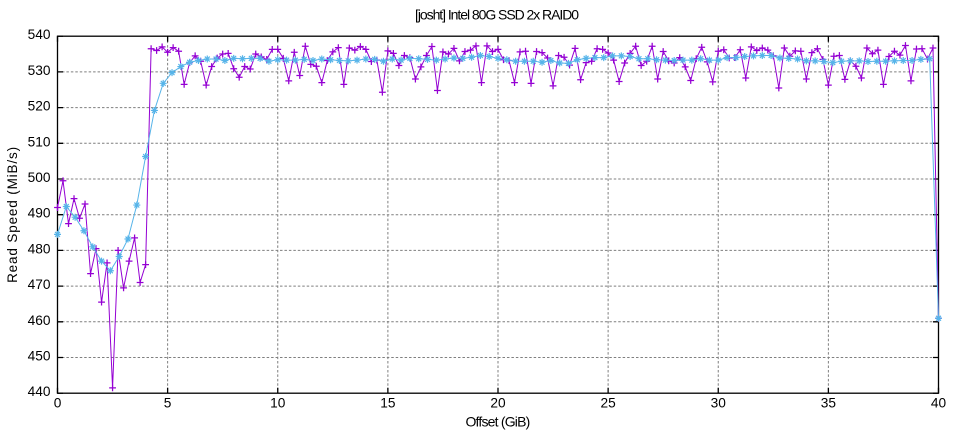 This screenshot has height=437, width=960. What do you see at coordinates (168, 403) in the screenshot?
I see `svg-text: 5` at bounding box center [168, 403].